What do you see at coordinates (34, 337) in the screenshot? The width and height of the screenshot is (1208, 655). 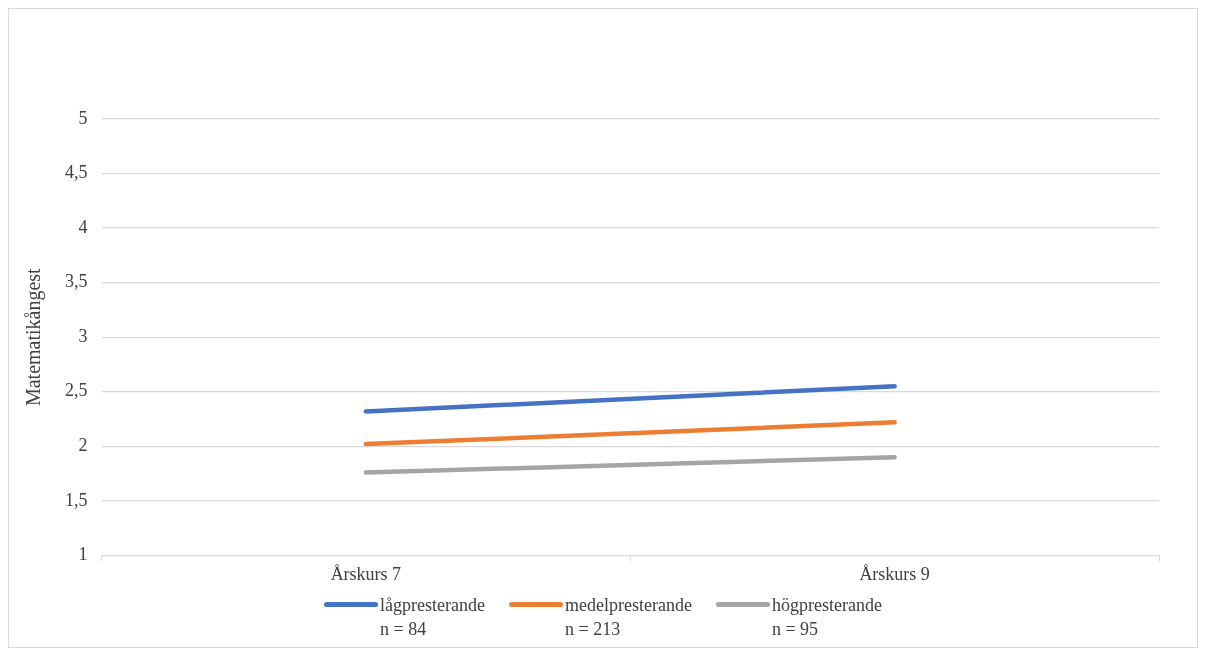 I see `y-axis-title: Matematikångest` at bounding box center [34, 337].